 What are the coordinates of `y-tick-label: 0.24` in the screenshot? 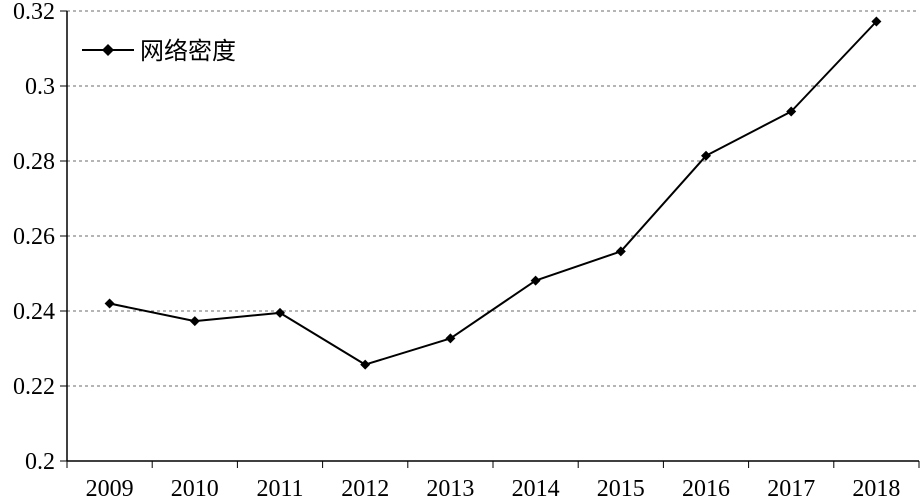 It's located at (34, 312).